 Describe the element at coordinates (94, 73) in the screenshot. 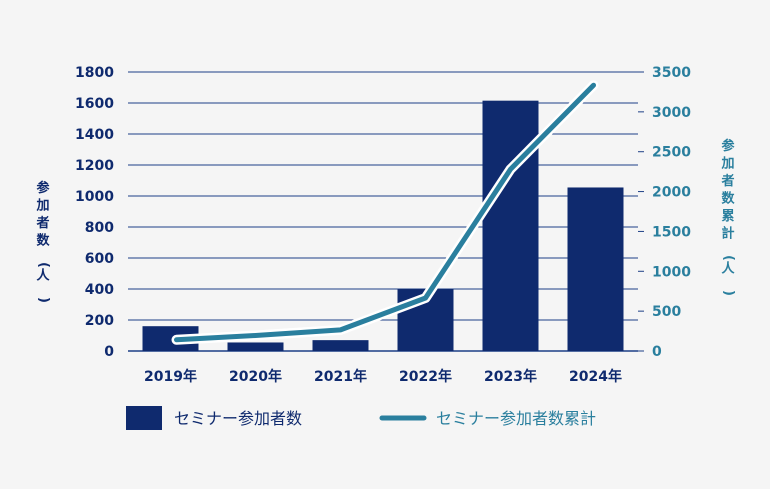

I see `left-tick-label: 1800` at that location.